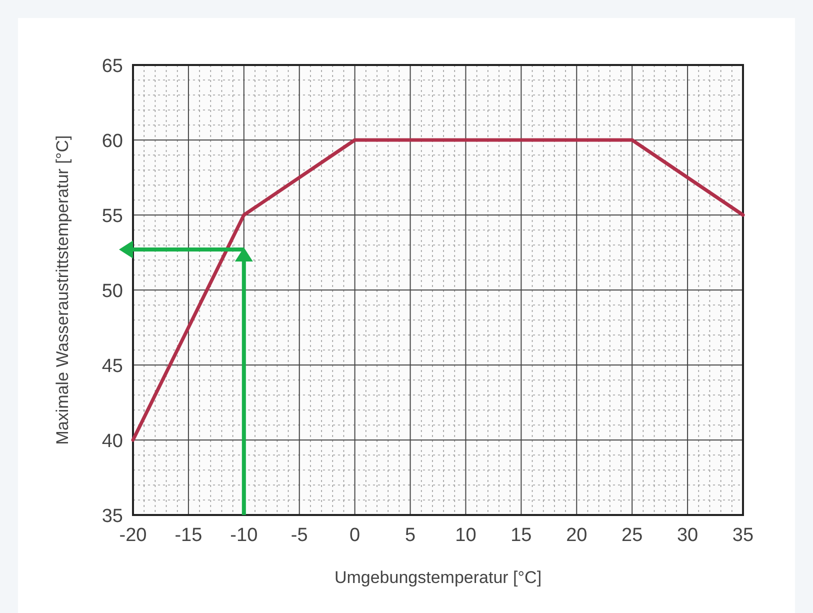 This screenshot has width=813, height=613. I want to click on x-tick-label: 10, so click(465, 535).